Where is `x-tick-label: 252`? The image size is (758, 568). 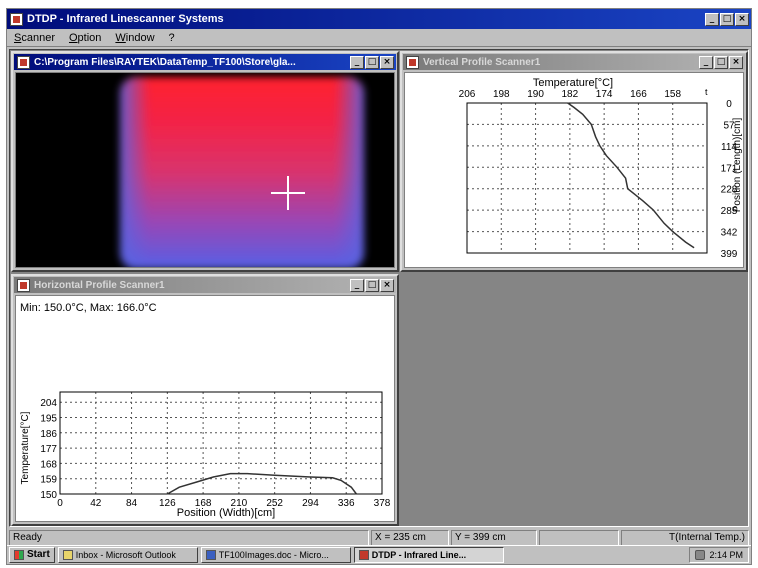 x-tick-label: 252 is located at coordinates (274, 503).